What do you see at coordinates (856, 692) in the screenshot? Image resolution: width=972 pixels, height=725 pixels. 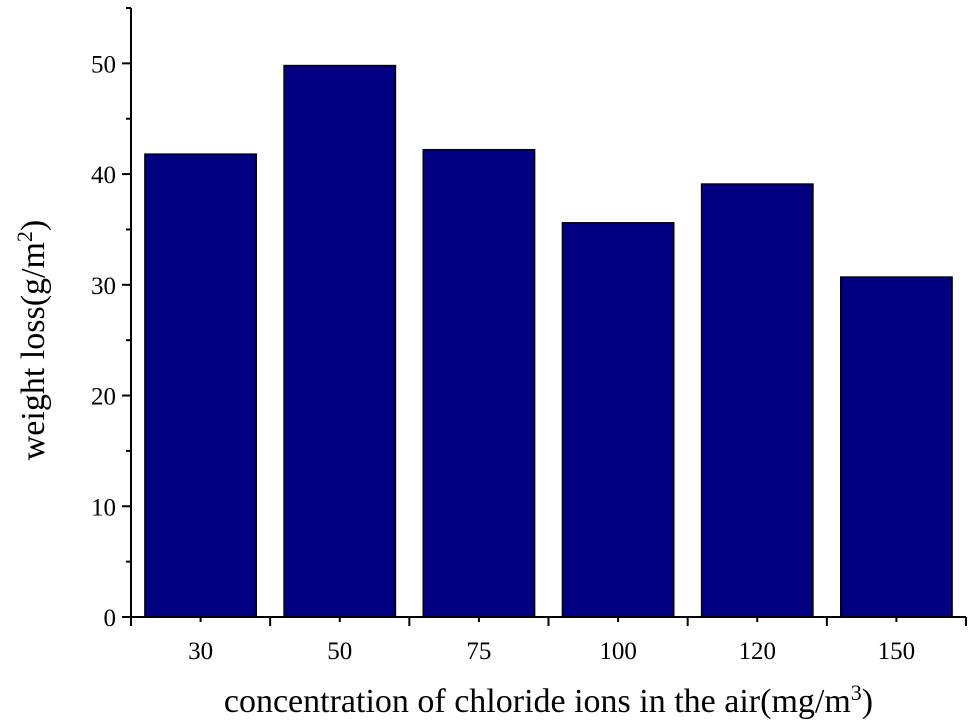 I see `x-axis-title-sup: 3` at bounding box center [856, 692].